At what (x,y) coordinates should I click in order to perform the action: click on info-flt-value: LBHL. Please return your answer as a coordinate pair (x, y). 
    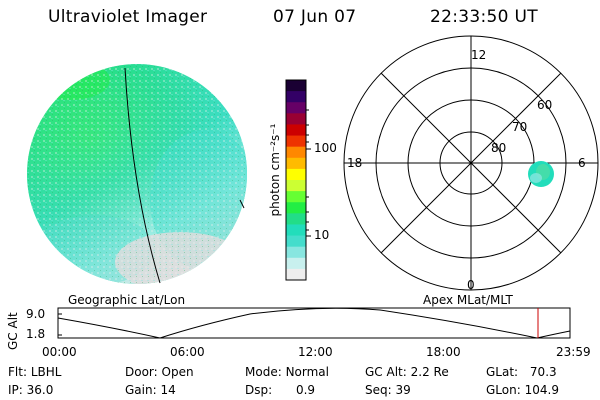
    Looking at the image, I should click on (46, 372).